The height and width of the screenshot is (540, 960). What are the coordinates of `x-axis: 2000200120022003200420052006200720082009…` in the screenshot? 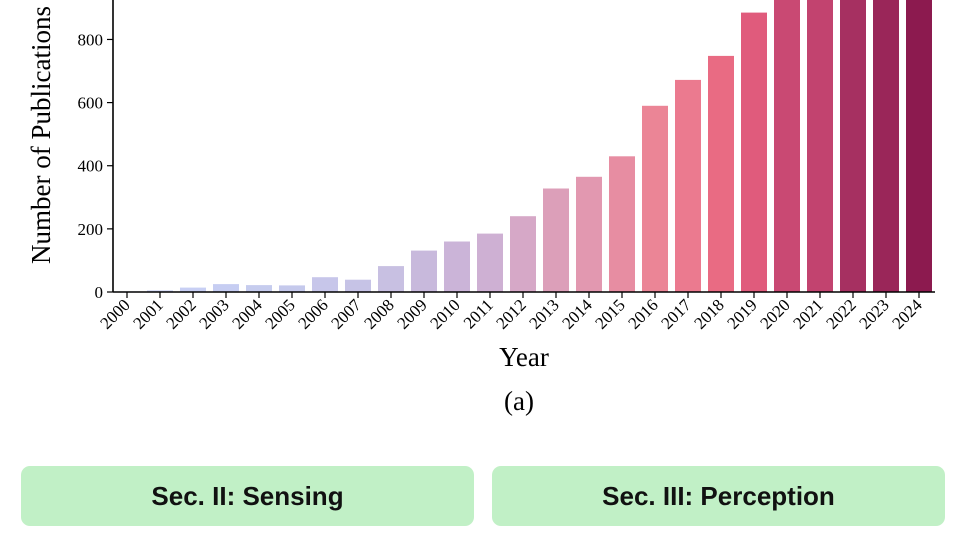 It's located at (515, 312).